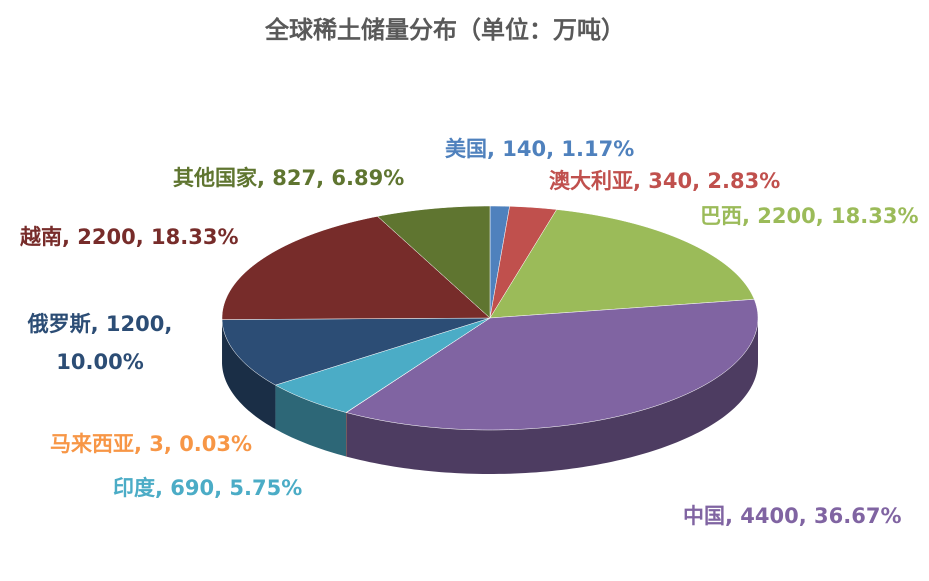 The image size is (929, 581). Describe the element at coordinates (151, 444) in the screenshot. I see `data-label: 马来西亚, 3, 0.03%` at that location.